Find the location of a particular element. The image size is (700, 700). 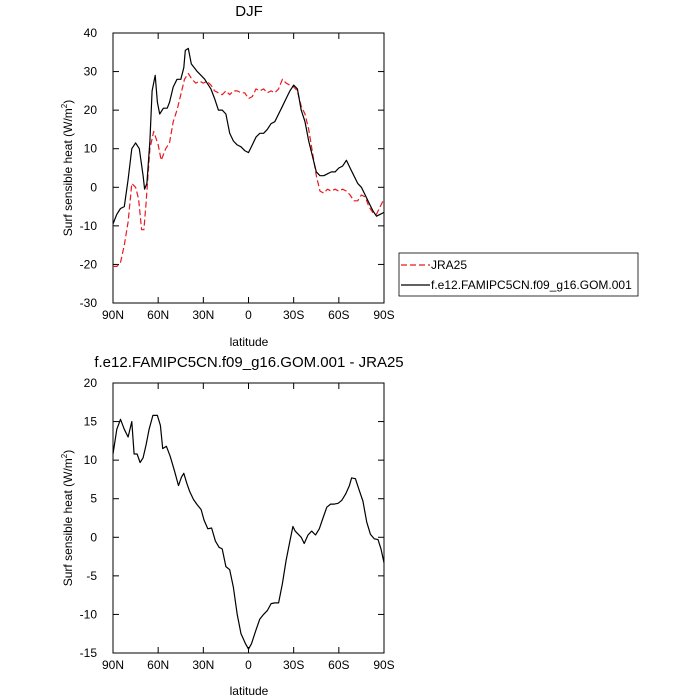

legend: JRA25 f.e12.FAMIPC5CN.f09_g16.GOM.001 is located at coordinates (518, 274).